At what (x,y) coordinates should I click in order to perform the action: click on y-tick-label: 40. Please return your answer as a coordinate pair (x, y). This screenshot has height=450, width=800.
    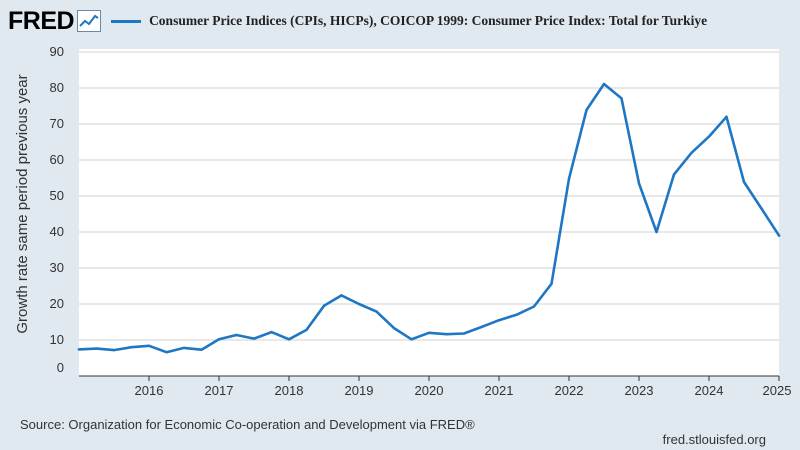
    Looking at the image, I should click on (57, 231).